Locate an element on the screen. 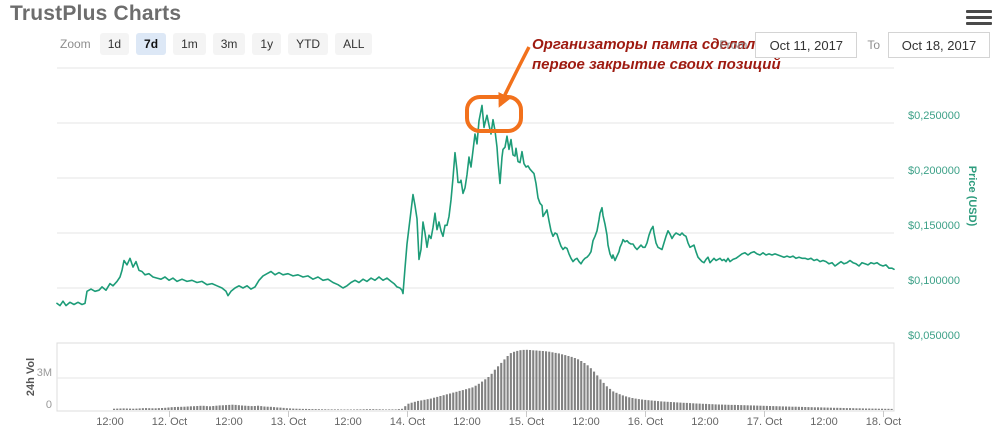  from-label: From is located at coordinates (733, 45).